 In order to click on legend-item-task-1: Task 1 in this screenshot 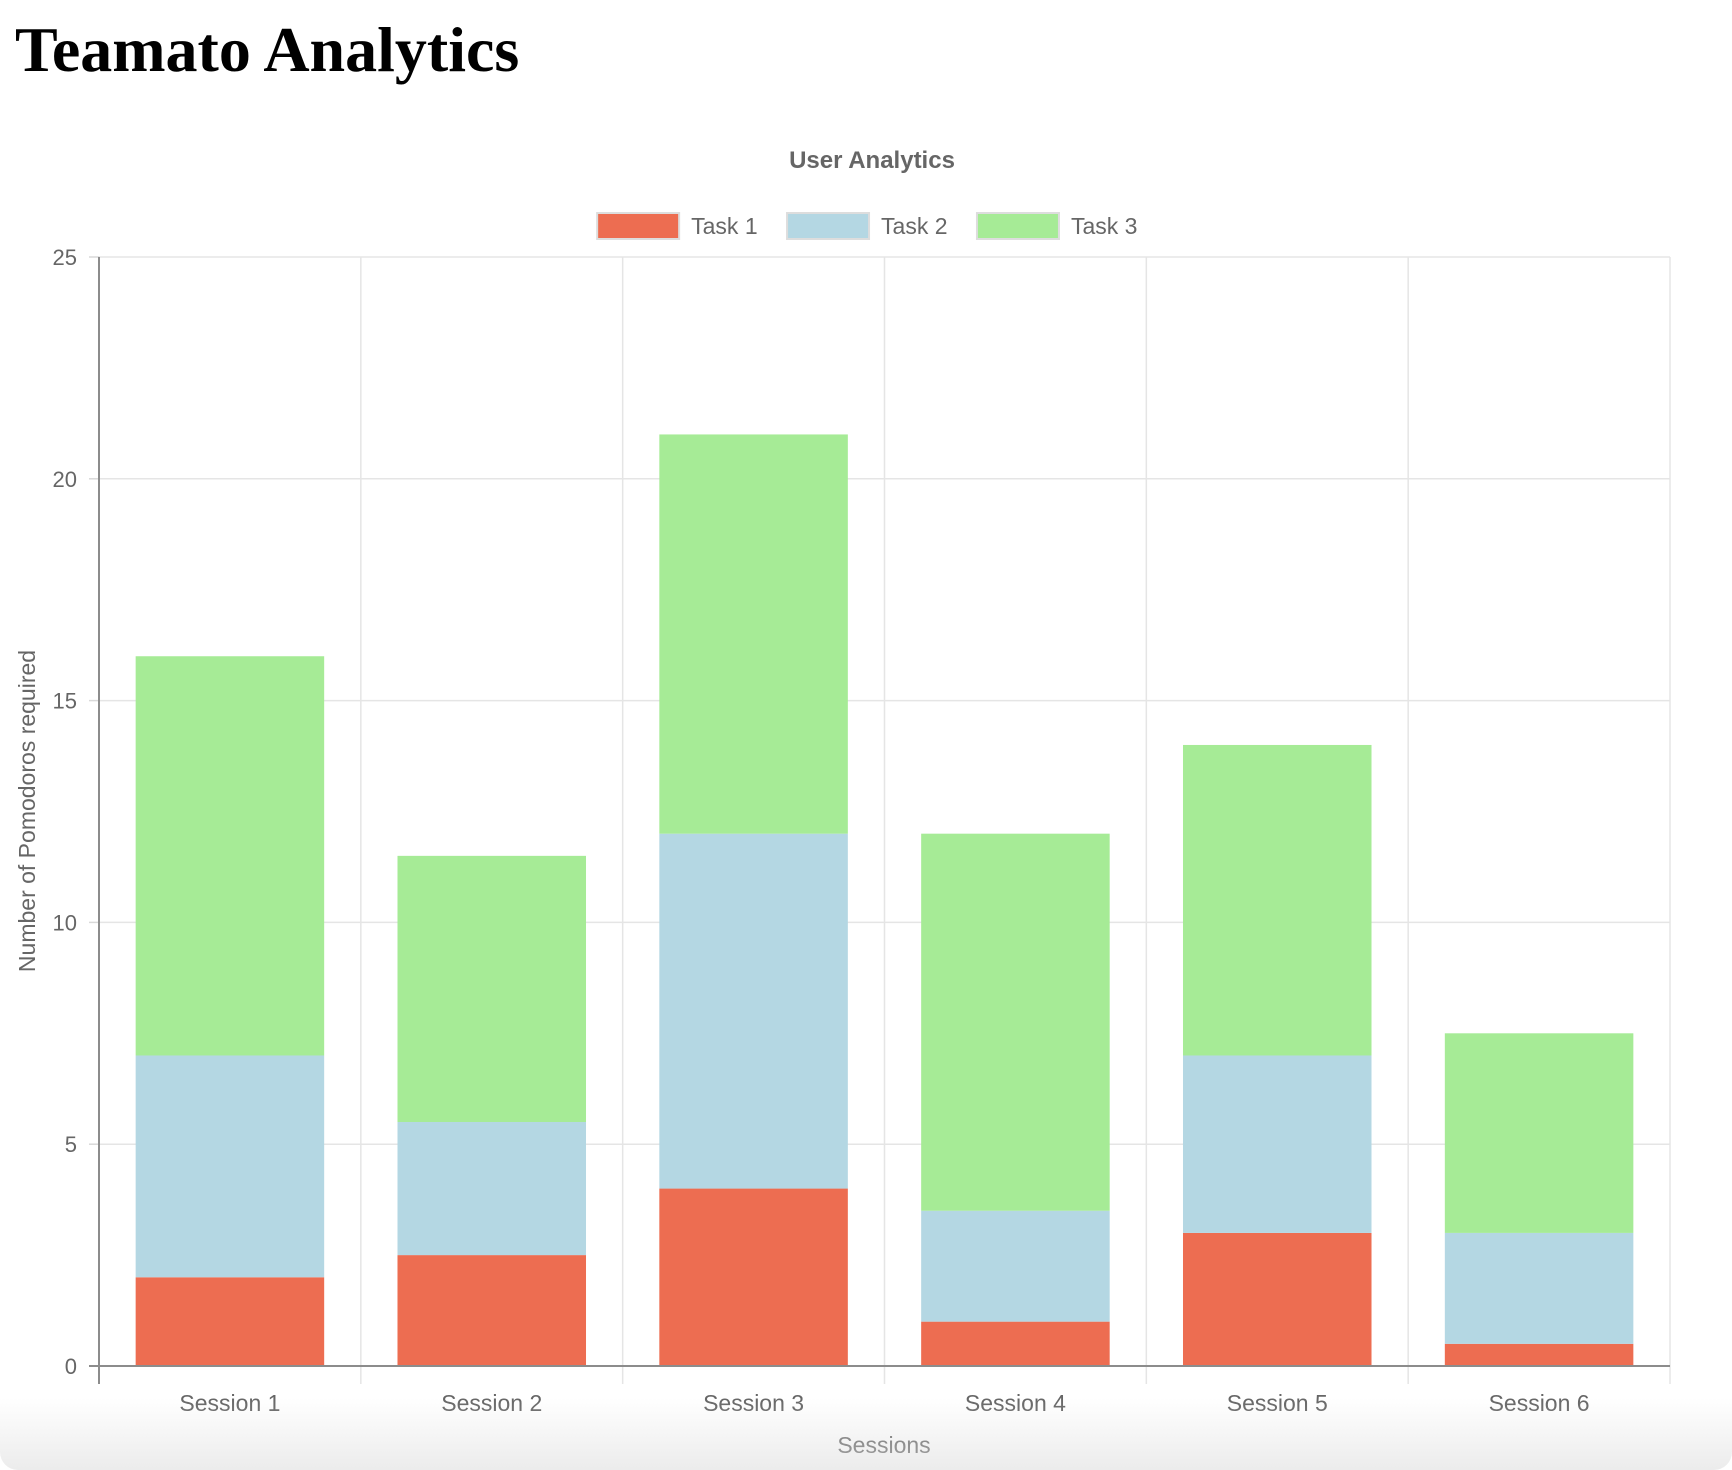, I will do `click(677, 226)`.